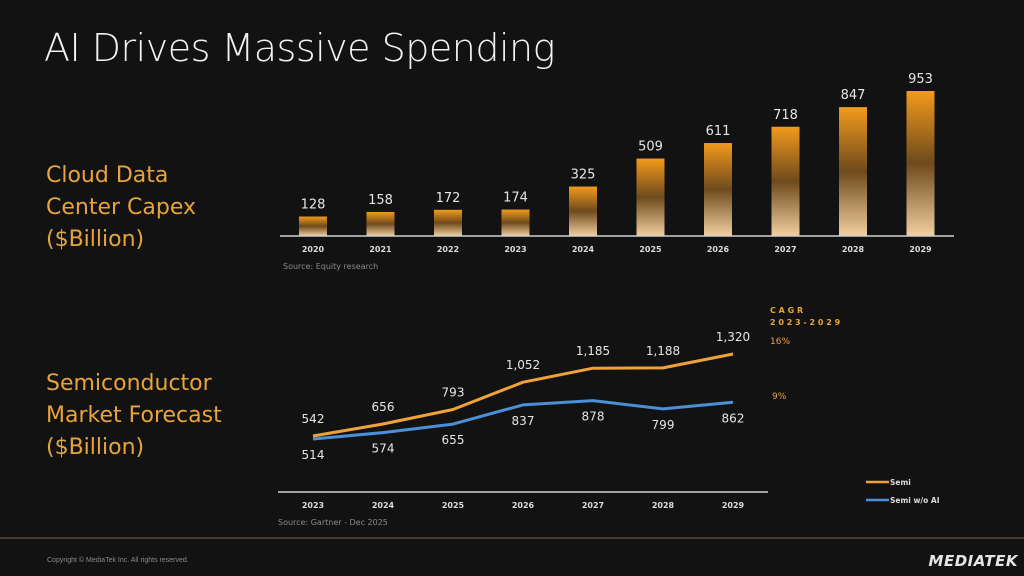 This screenshot has width=1024, height=576. I want to click on bar-source: Source: Equity research, so click(330, 266).